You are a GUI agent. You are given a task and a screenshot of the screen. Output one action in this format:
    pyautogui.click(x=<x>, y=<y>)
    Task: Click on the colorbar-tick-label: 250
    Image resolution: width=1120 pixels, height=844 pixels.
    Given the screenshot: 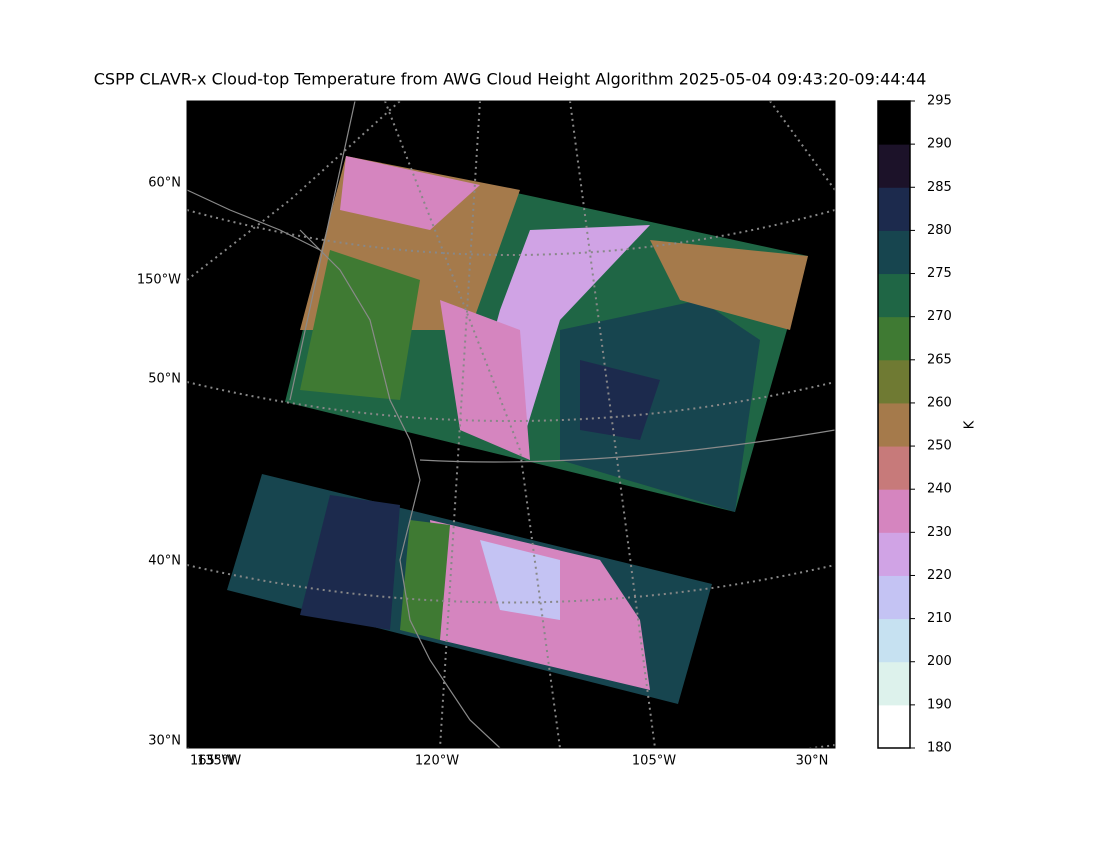 What is the action you would take?
    pyautogui.click(x=939, y=446)
    